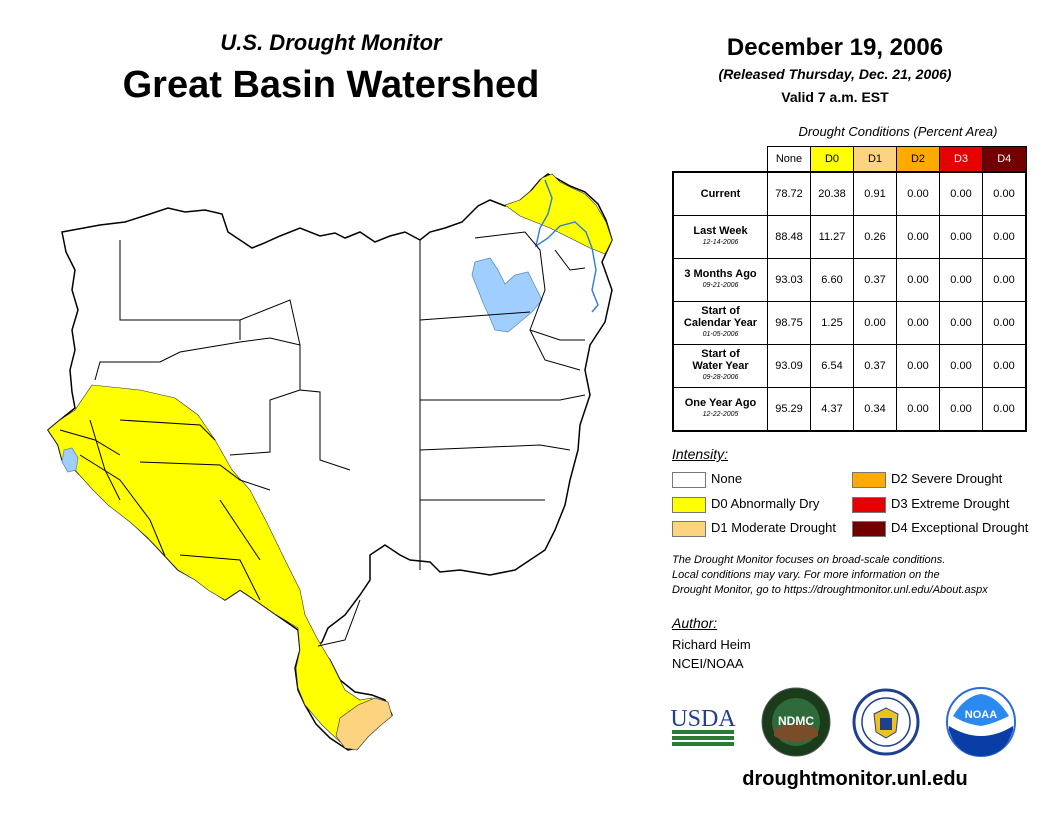 The height and width of the screenshot is (816, 1056). What do you see at coordinates (695, 623) in the screenshot?
I see `author-label: Author:` at bounding box center [695, 623].